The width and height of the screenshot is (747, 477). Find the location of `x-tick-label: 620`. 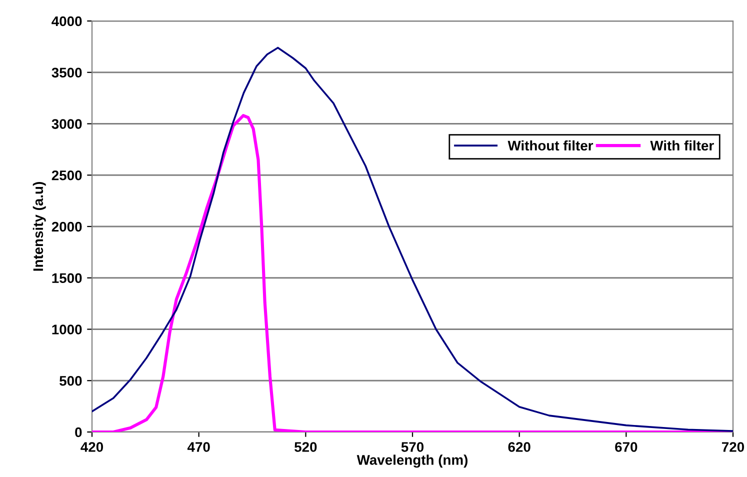

x-tick-label: 620 is located at coordinates (519, 447).